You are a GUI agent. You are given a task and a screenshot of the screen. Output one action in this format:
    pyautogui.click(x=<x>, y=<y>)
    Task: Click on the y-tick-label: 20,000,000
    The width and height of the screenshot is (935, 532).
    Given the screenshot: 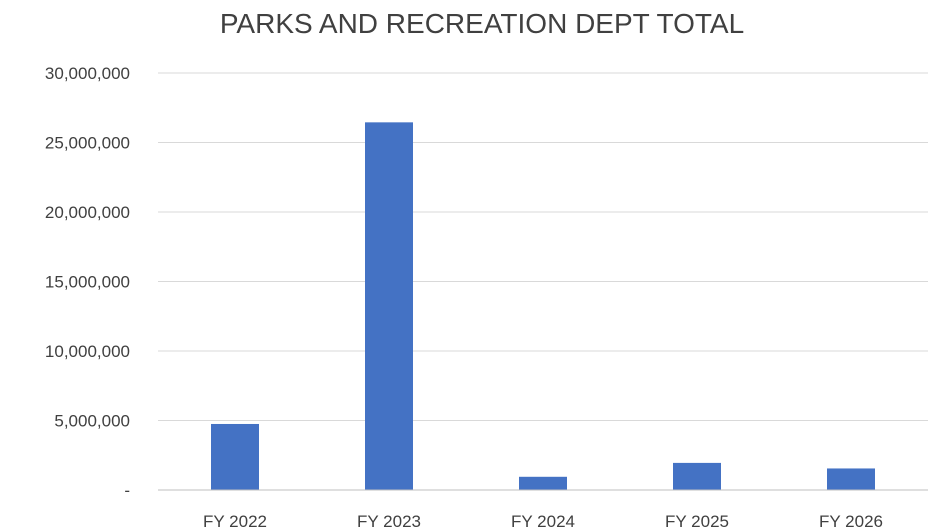 What is the action you would take?
    pyautogui.click(x=87, y=212)
    